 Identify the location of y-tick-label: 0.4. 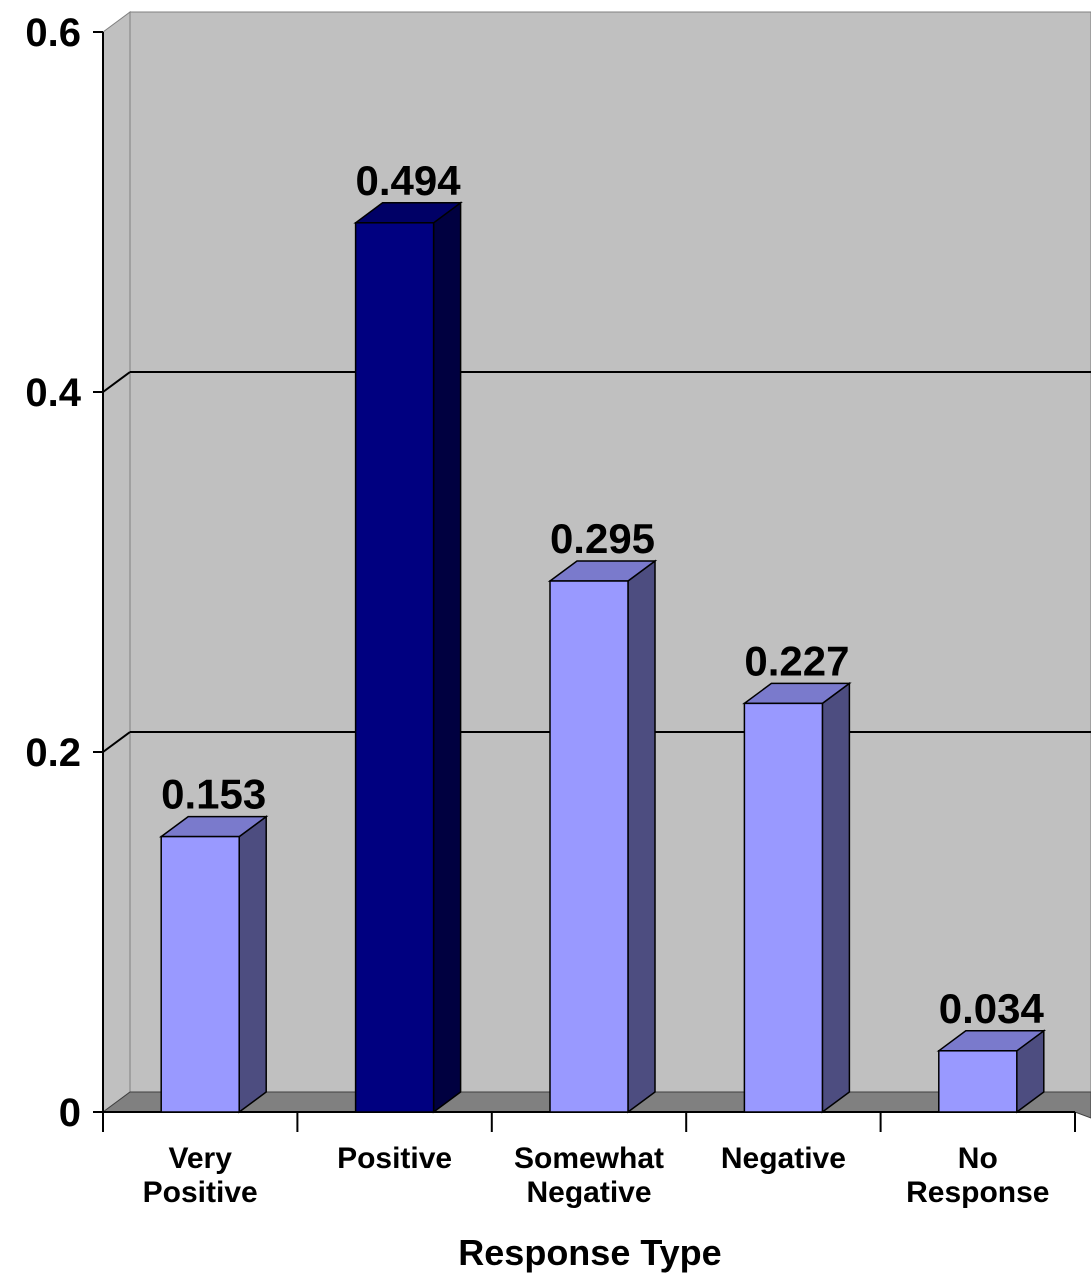
(53, 393).